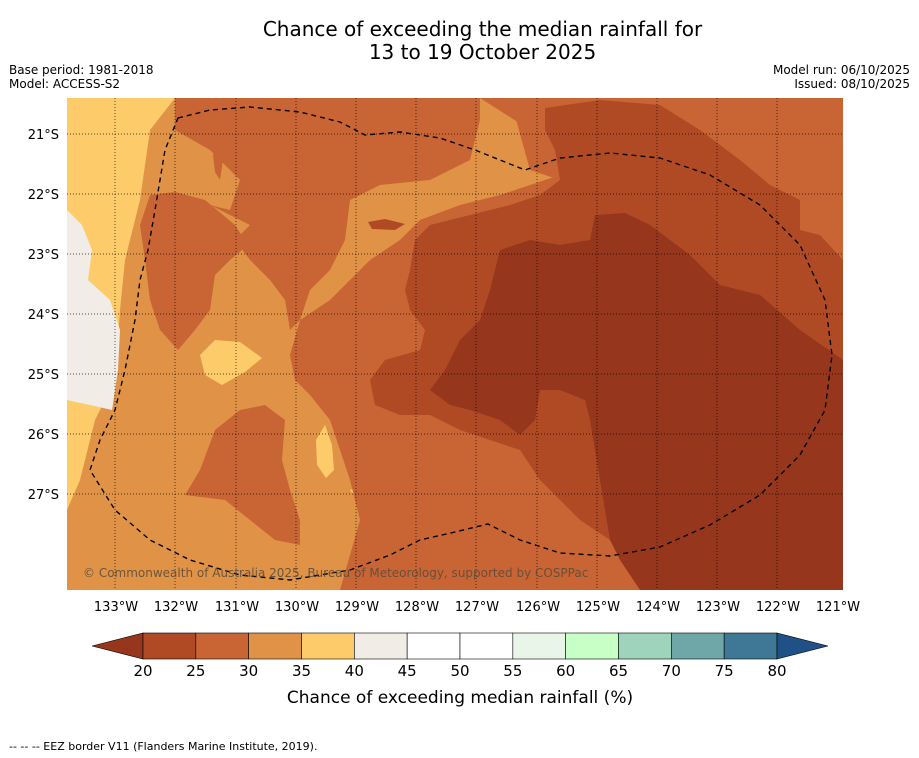  I want to click on colorbar-tick-label: 30, so click(248, 671).